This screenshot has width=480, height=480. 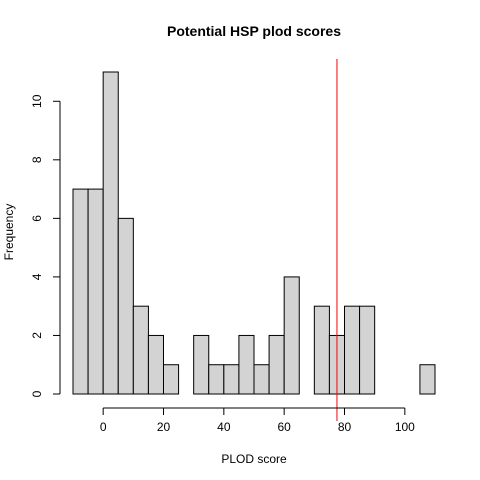 I want to click on x-tick-label: 0, so click(x=103, y=427).